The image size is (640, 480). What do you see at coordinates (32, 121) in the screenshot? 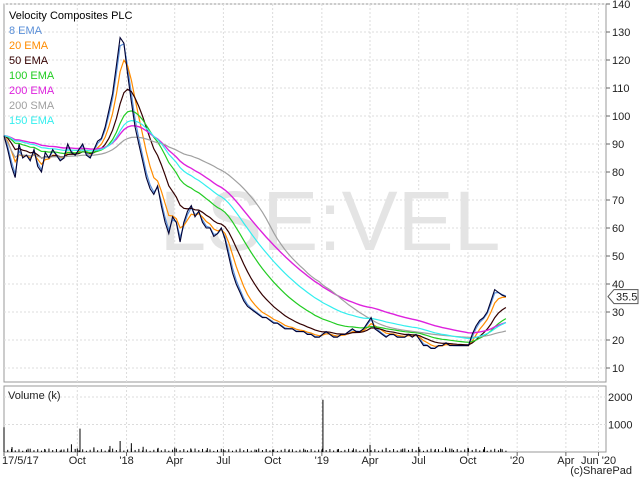
I see `legend-entry: 150 EMA` at bounding box center [32, 121].